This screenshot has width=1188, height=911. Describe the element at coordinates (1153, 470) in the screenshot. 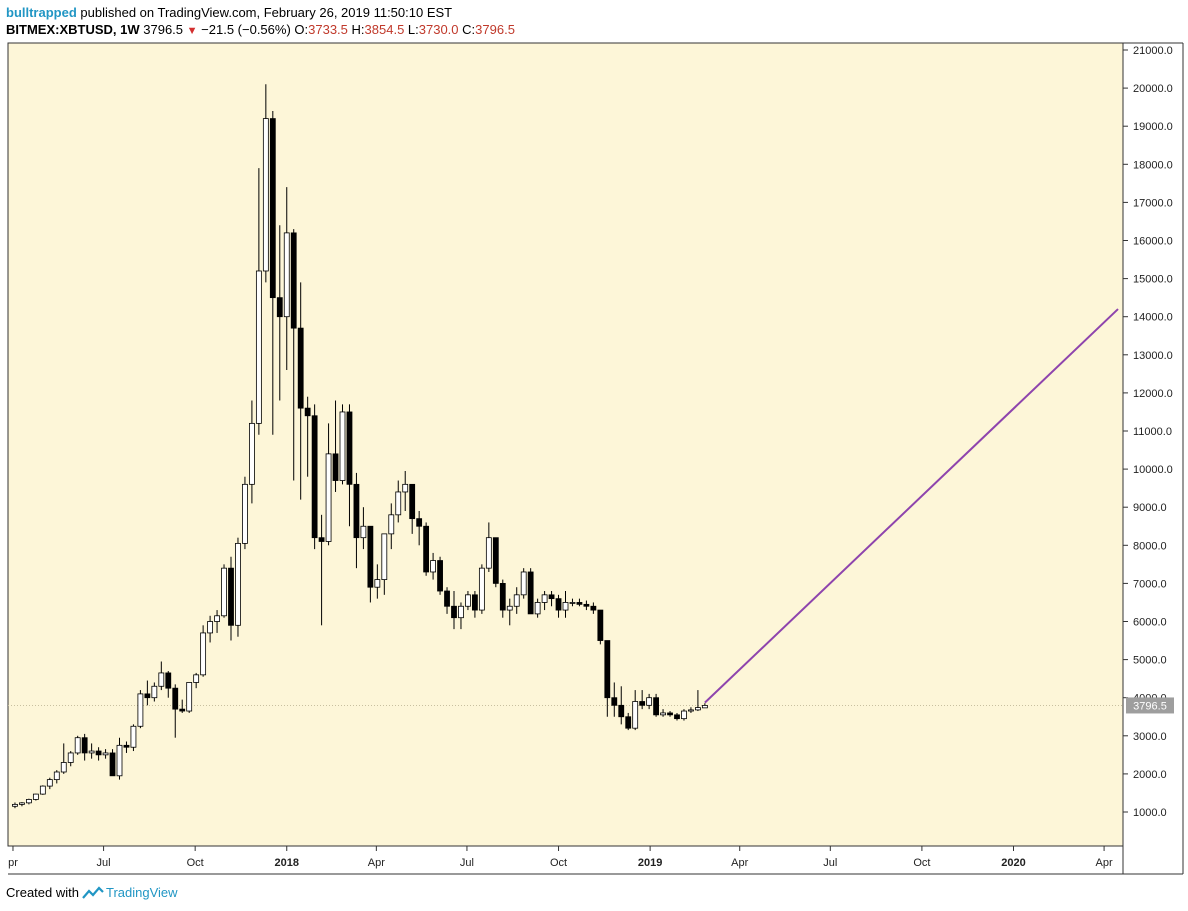

I see `y-tick-label: 10000.0` at that location.